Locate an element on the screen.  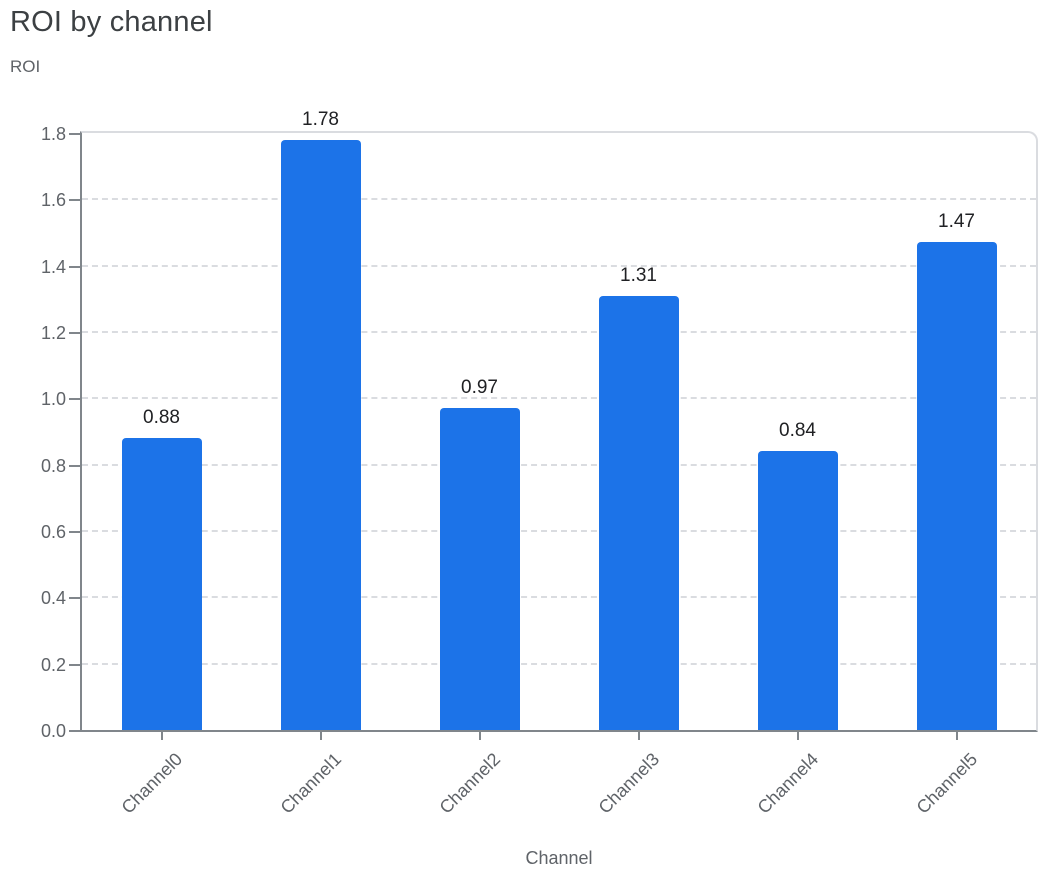
y-tick-label: 0.2 is located at coordinates (53, 664).